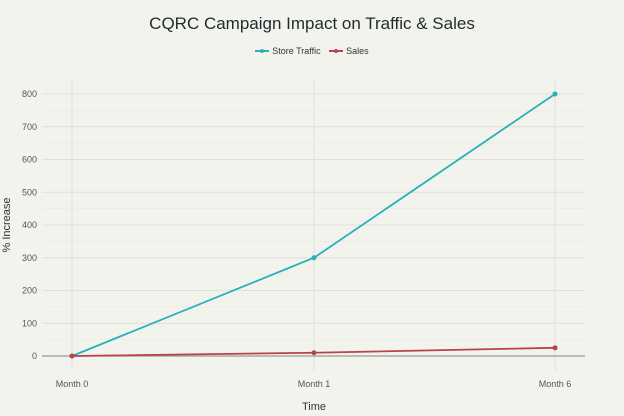  What do you see at coordinates (29, 192) in the screenshot?
I see `y-tick-label: 500` at bounding box center [29, 192].